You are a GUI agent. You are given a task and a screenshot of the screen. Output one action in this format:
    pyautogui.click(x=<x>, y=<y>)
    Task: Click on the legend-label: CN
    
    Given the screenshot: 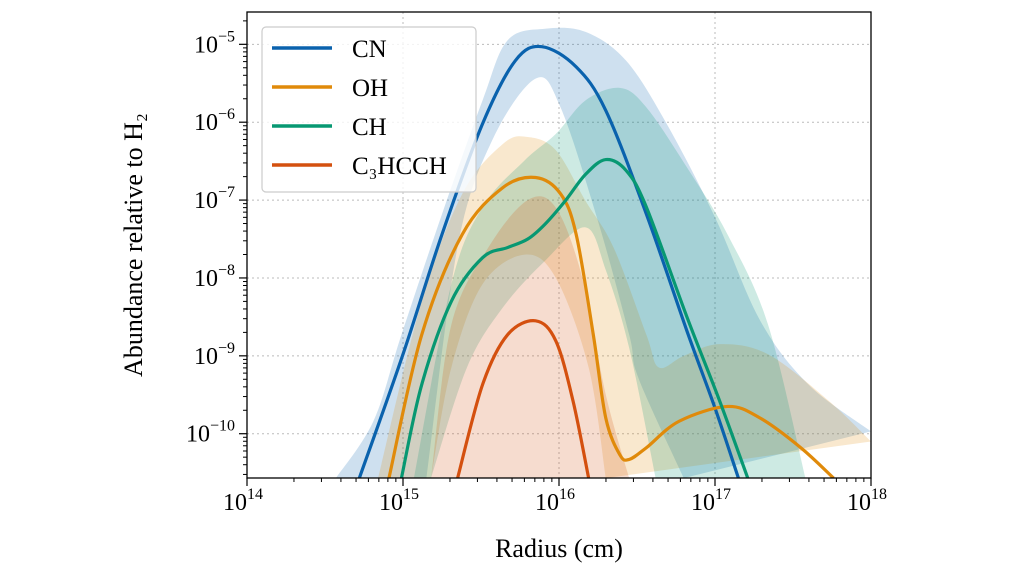 What is the action you would take?
    pyautogui.click(x=369, y=49)
    